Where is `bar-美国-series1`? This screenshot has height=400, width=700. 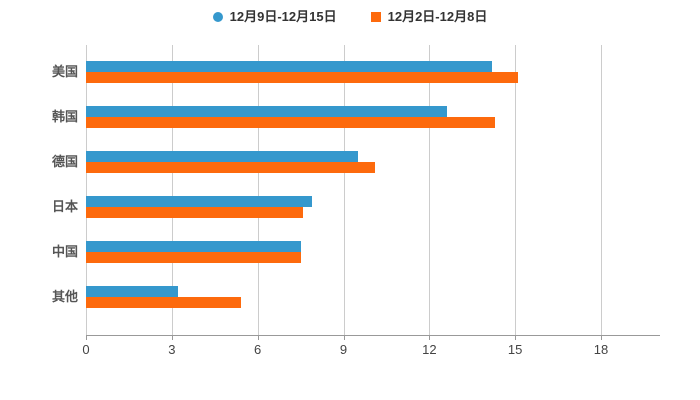
bar-美国-series1 is located at coordinates (289, 66).